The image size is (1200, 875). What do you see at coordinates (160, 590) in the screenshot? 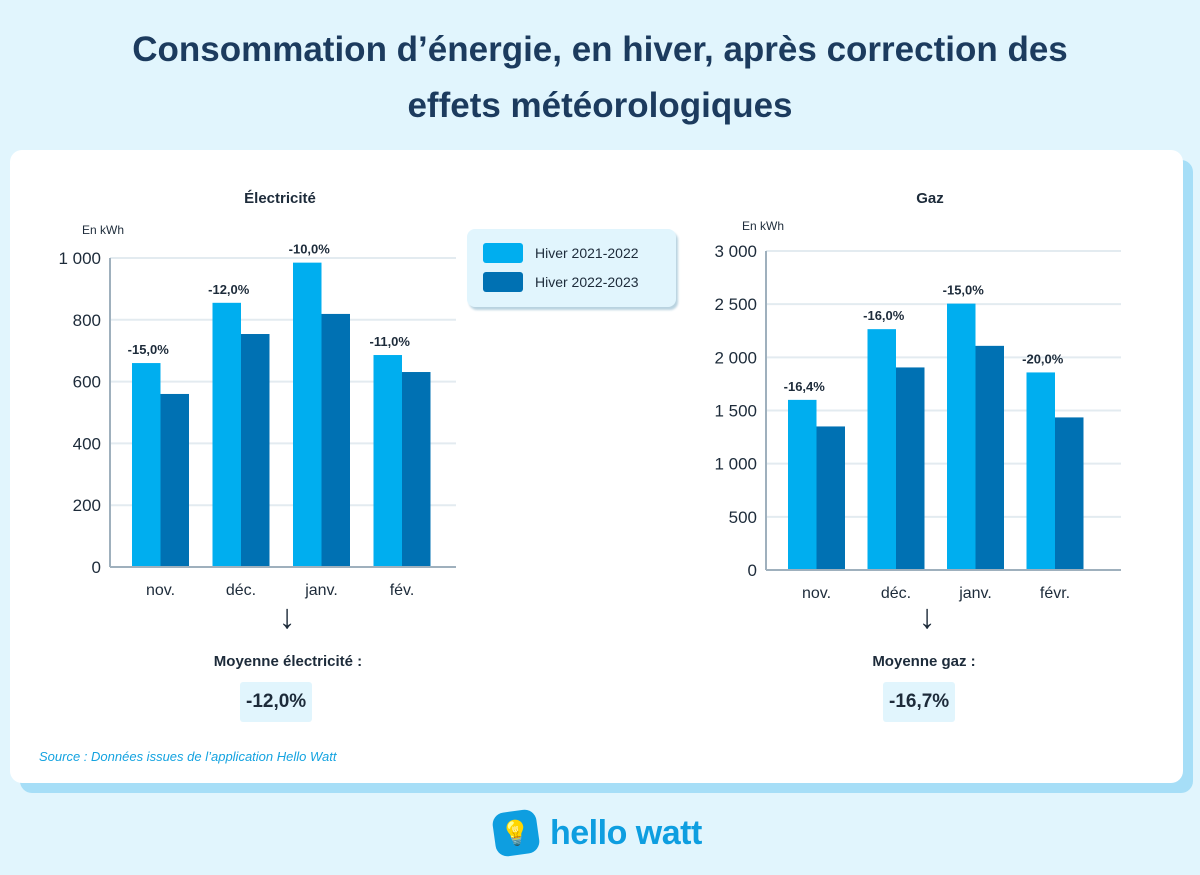
I see `elec-x-tick-label: nov.` at bounding box center [160, 590].